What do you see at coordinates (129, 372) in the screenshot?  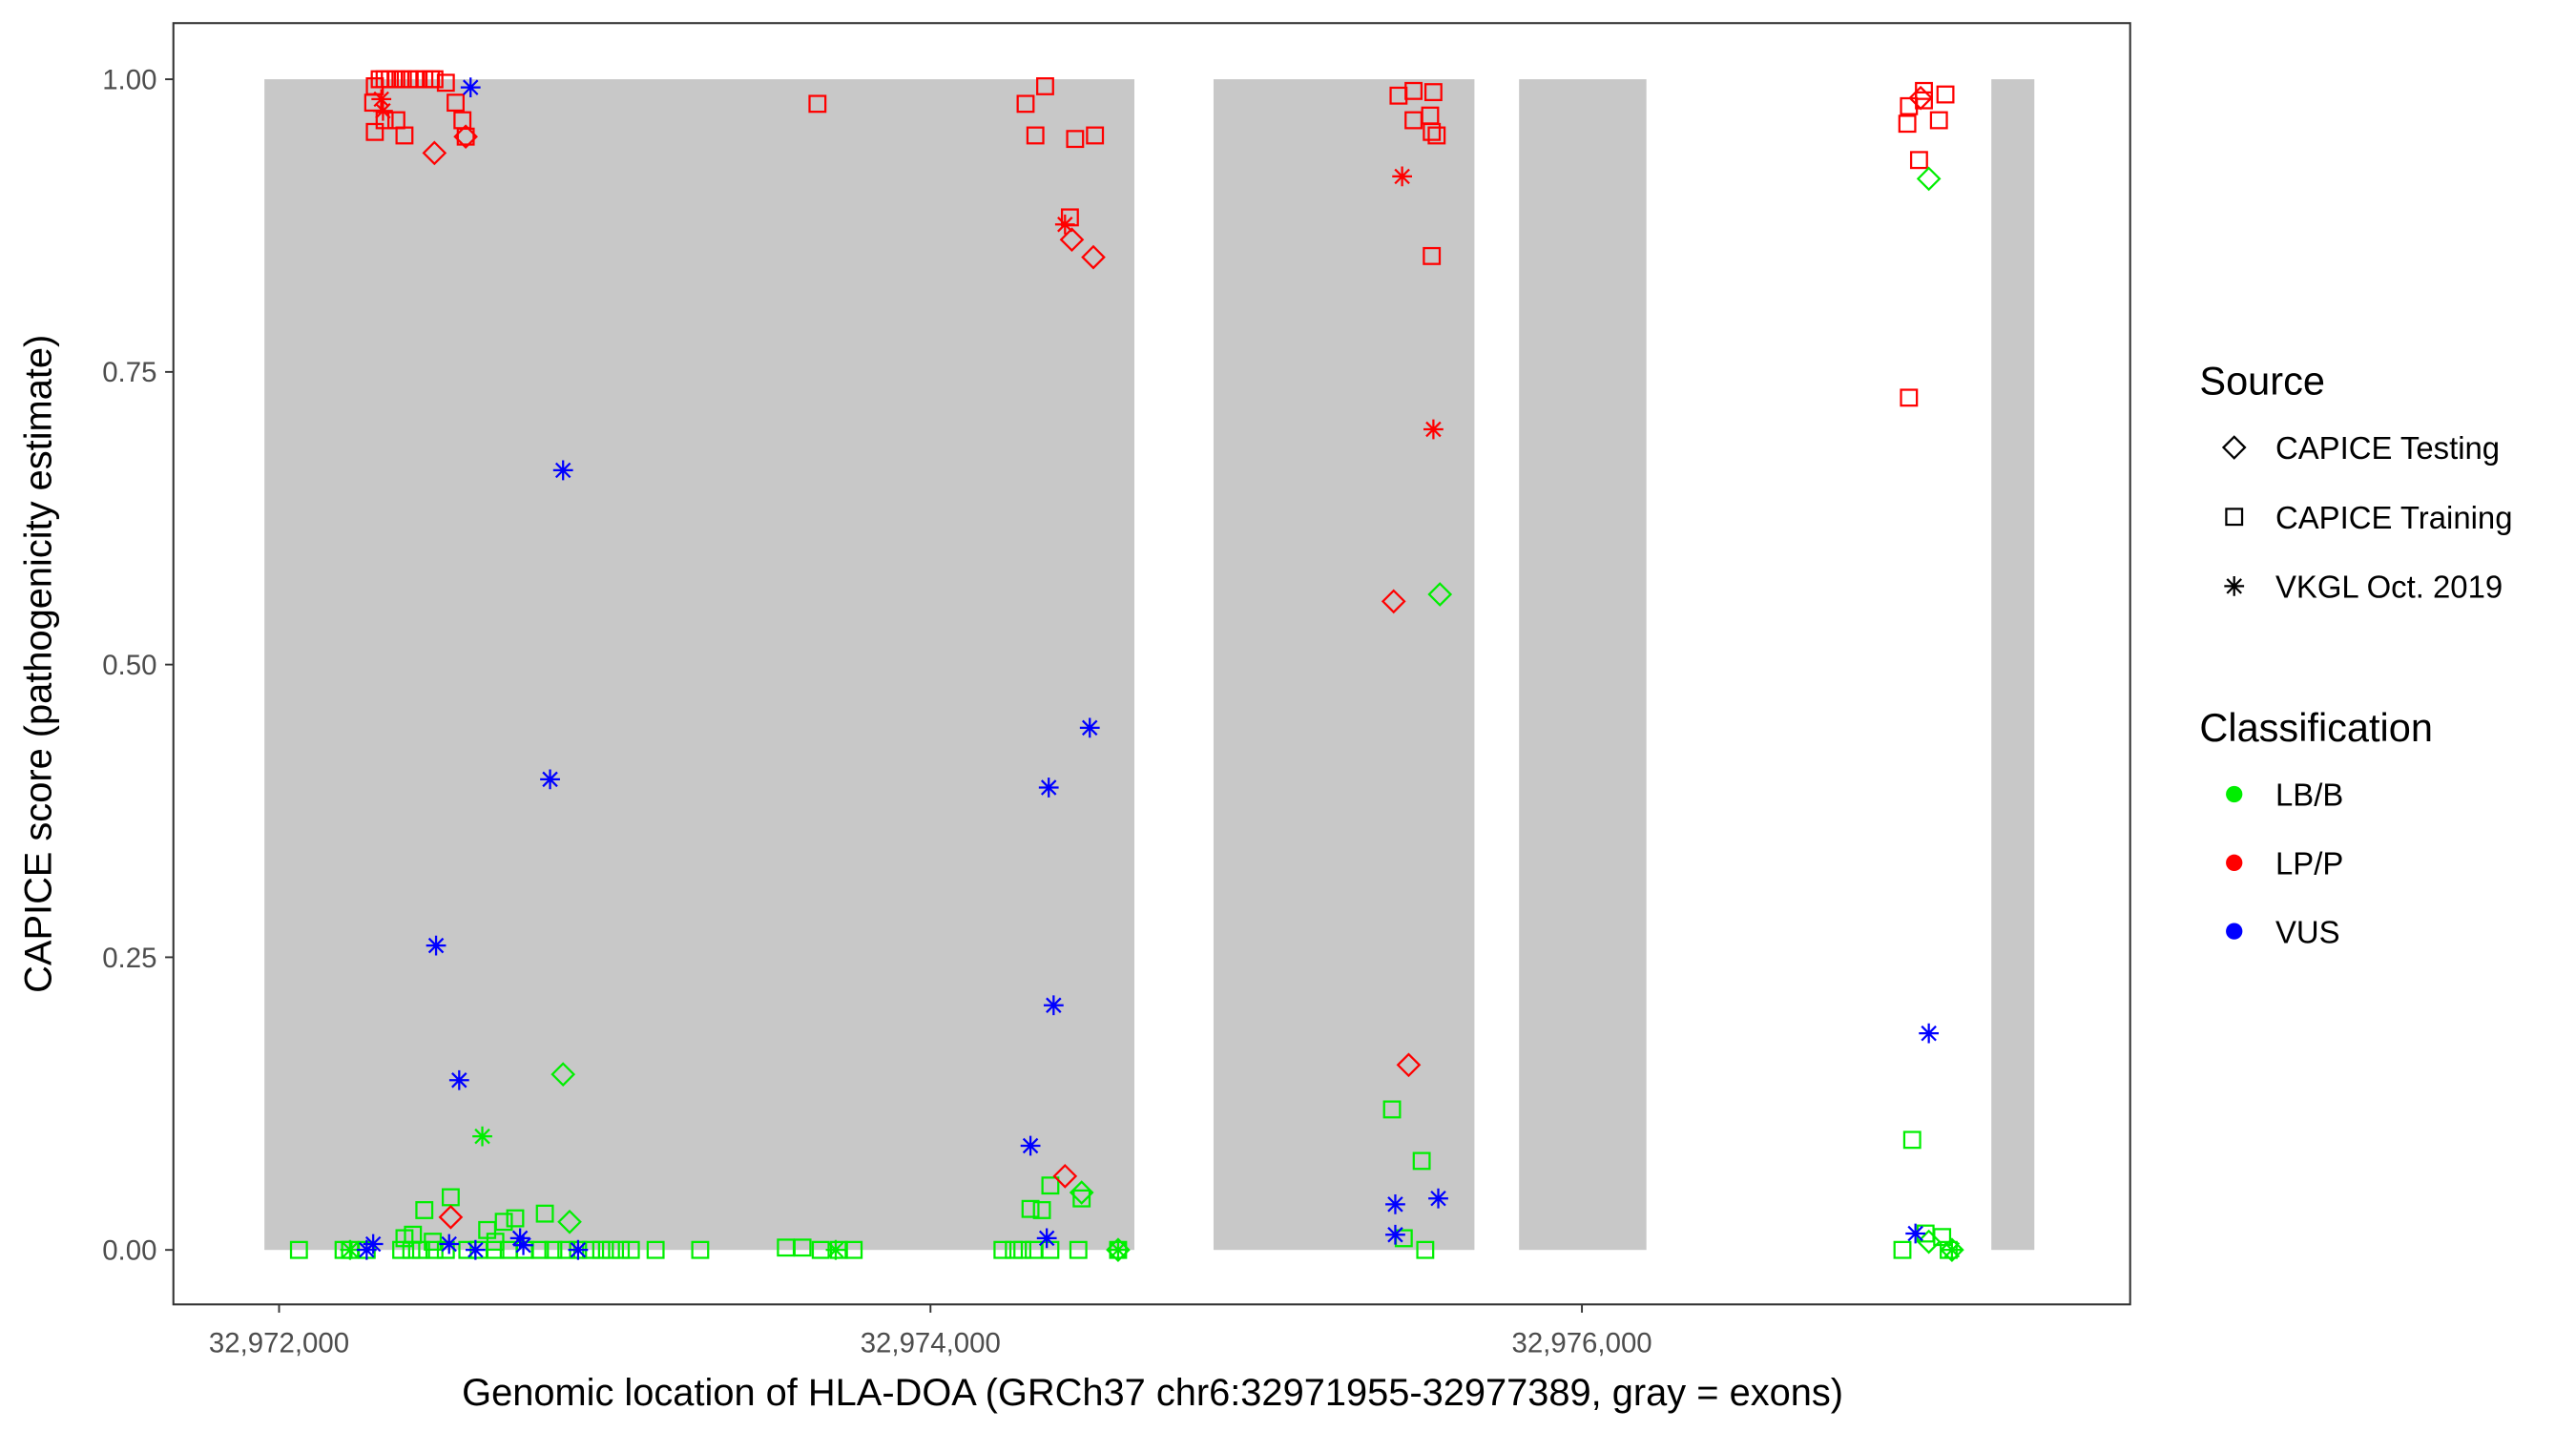 I see `y-tick-label: 0.75` at bounding box center [129, 372].